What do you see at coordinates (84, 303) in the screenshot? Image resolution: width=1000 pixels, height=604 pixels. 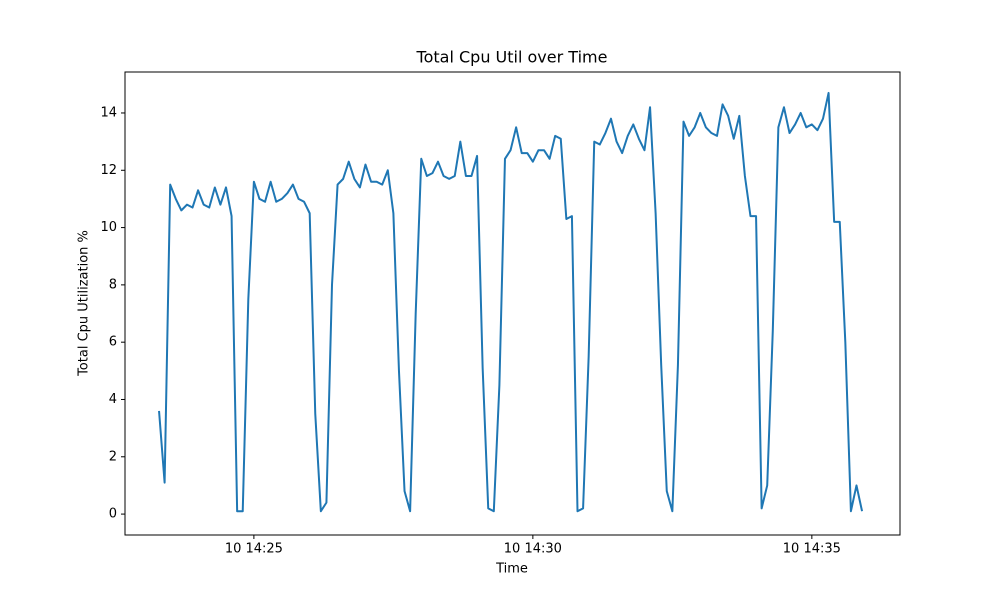 I see `y-axis-label: Total Cpu Utilization %` at bounding box center [84, 303].